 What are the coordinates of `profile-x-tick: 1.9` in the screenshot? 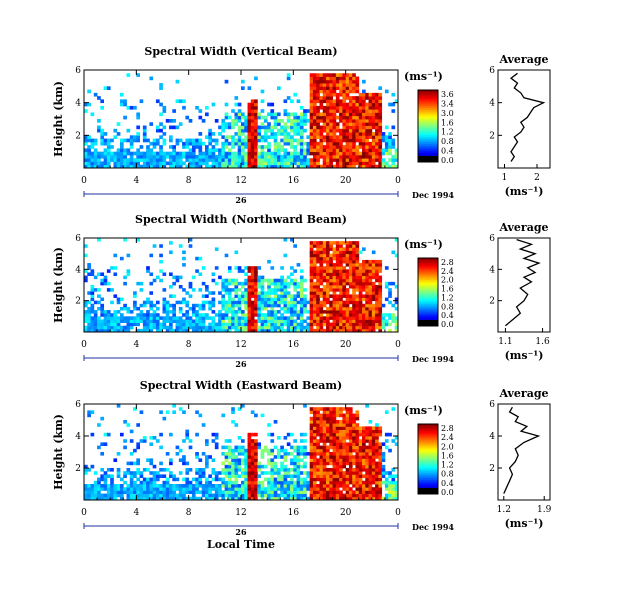 It's located at (544, 510).